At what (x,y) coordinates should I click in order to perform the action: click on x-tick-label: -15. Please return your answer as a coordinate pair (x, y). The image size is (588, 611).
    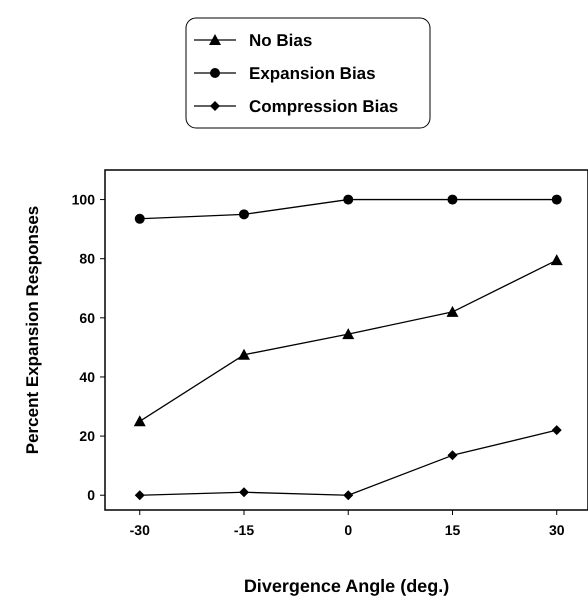
    Looking at the image, I should click on (244, 530).